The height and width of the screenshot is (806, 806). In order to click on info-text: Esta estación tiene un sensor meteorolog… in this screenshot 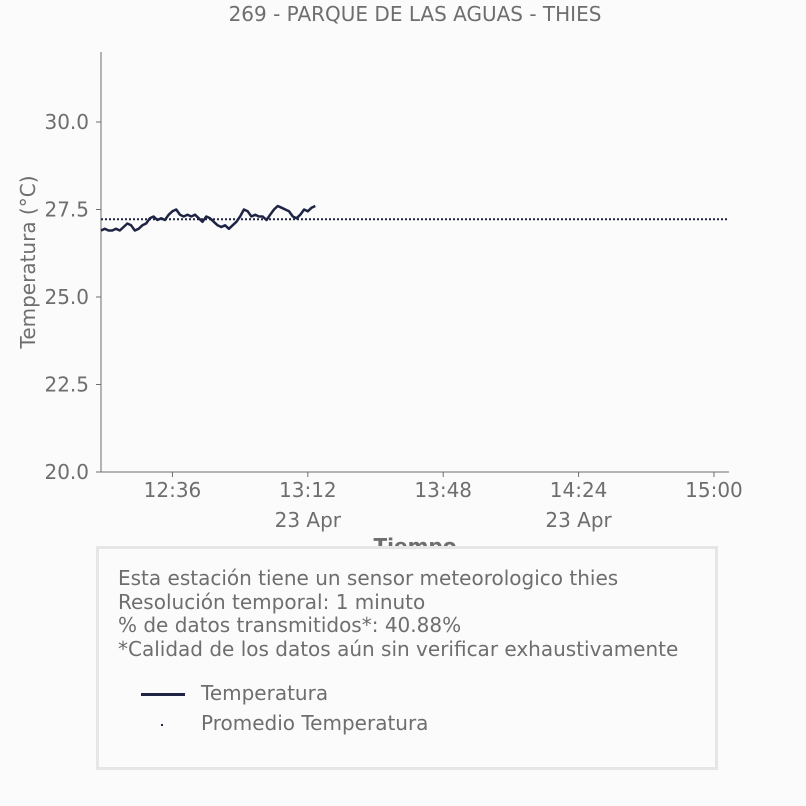, I will do `click(398, 613)`.